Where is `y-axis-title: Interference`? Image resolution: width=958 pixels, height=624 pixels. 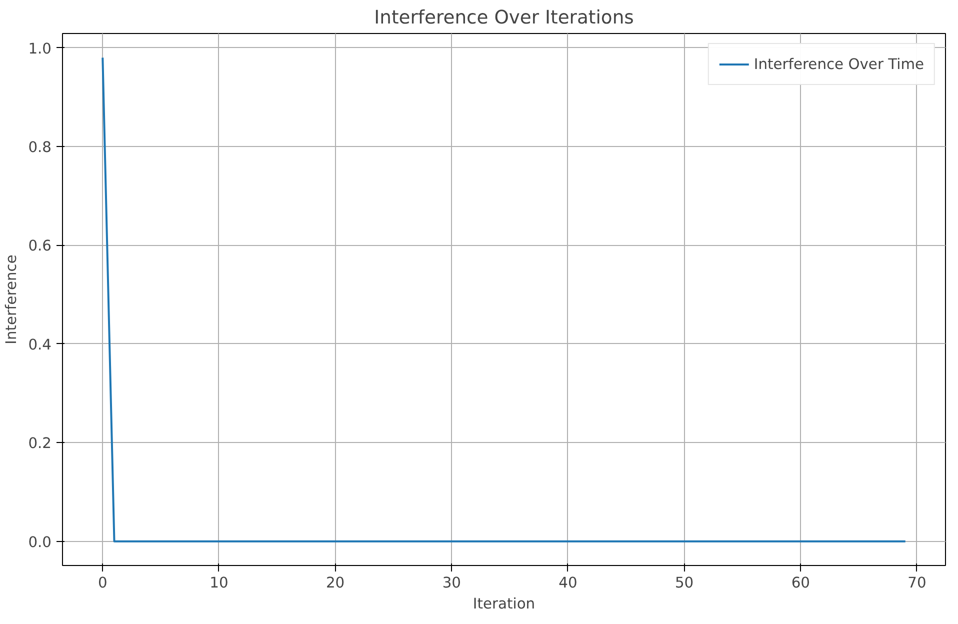 y-axis-title: Interference is located at coordinates (11, 299).